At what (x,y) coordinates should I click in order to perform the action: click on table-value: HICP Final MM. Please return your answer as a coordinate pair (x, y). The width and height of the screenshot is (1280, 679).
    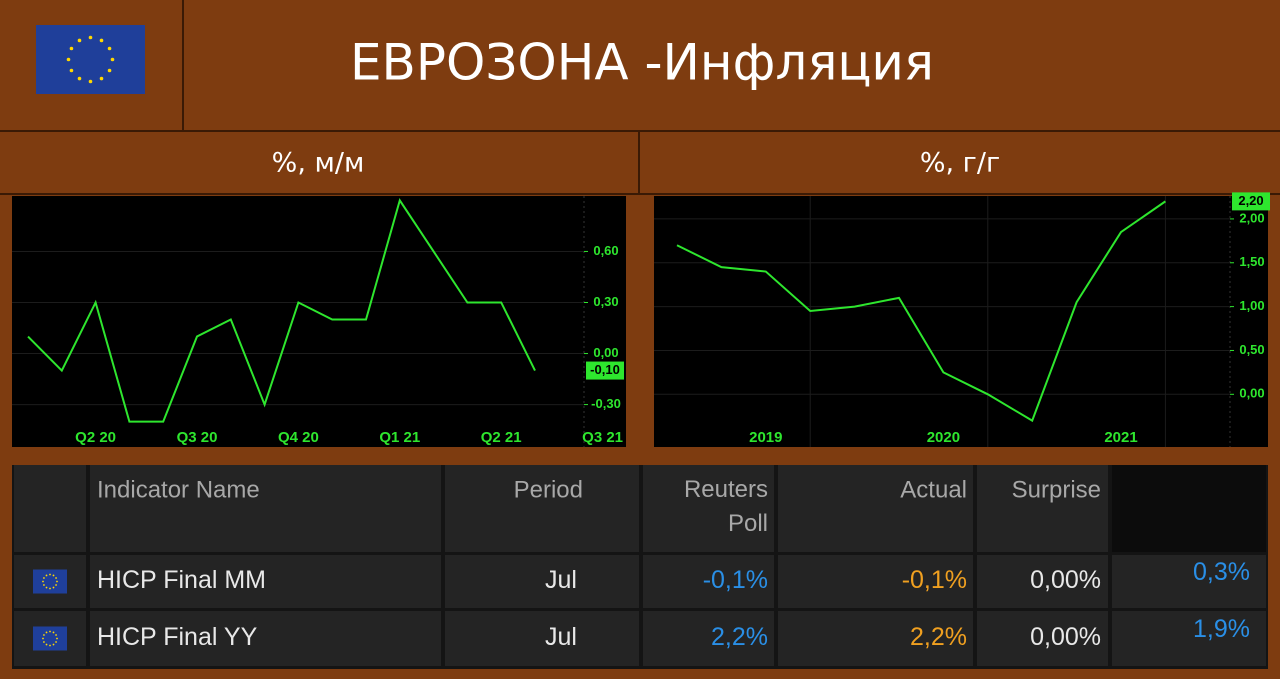
    Looking at the image, I should click on (181, 580).